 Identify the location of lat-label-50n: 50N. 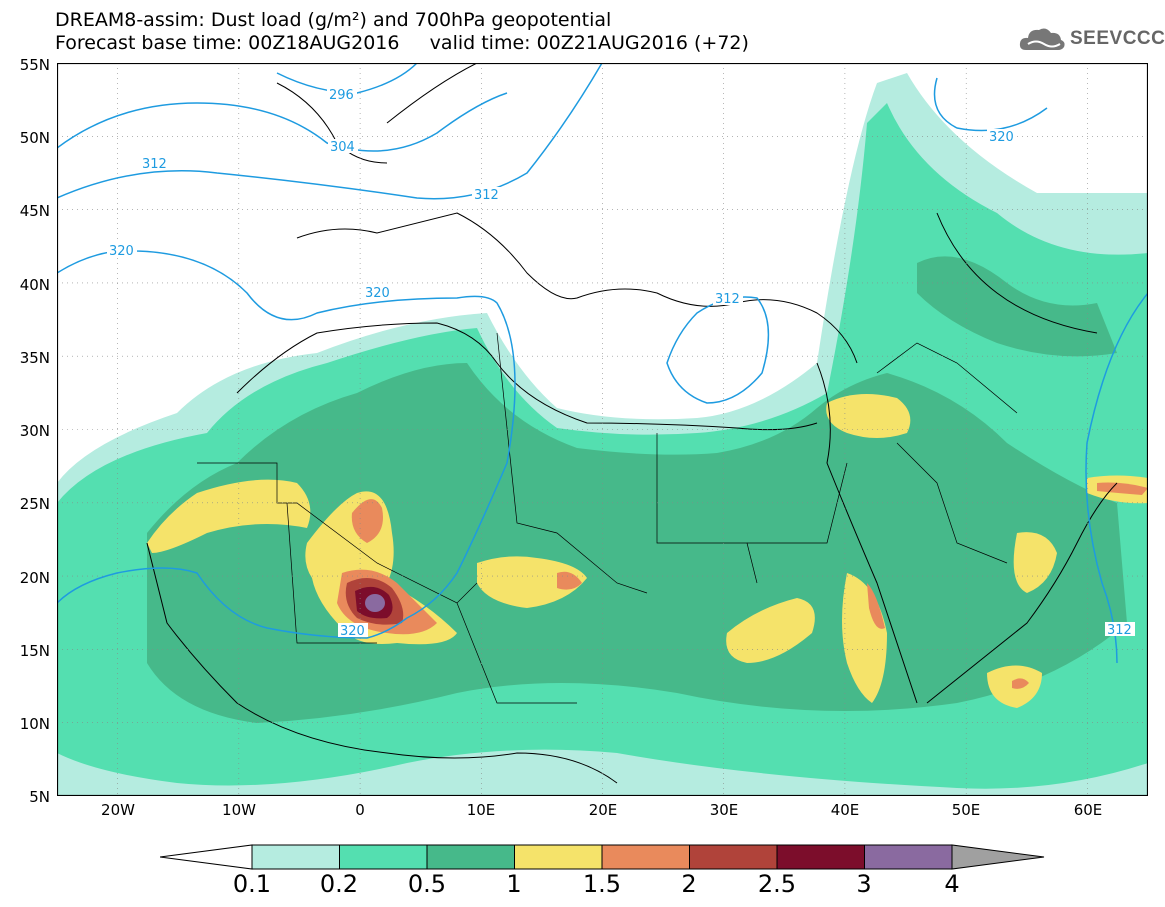
(34, 138).